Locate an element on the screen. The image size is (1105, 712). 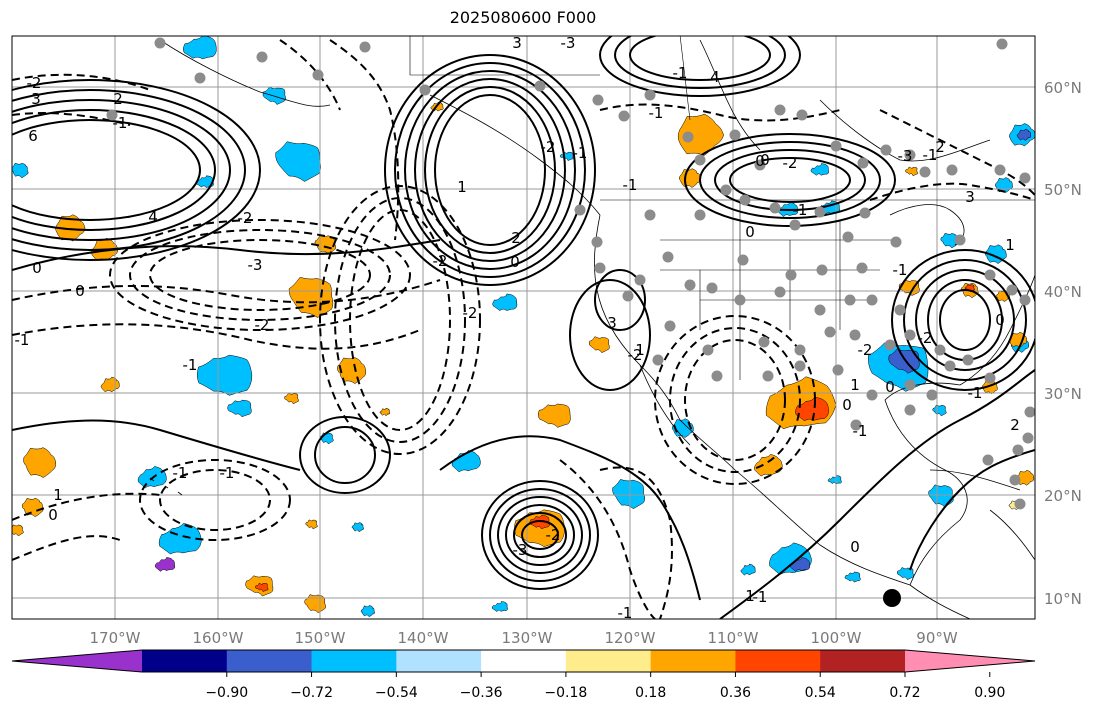
contour-label: 2 is located at coordinates (516, 238).